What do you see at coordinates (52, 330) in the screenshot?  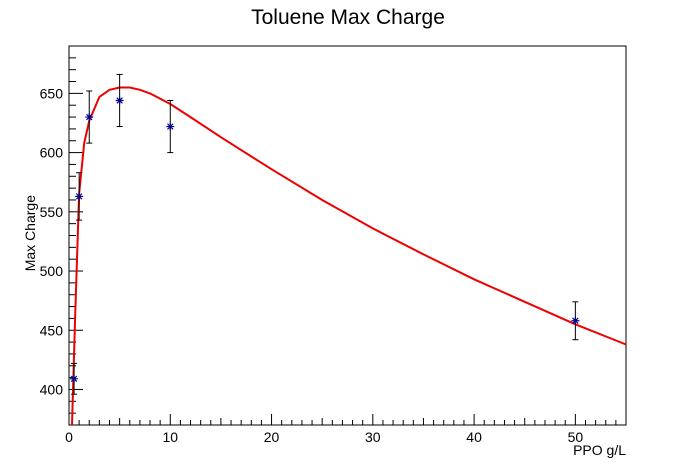 I see `y-tick-label: 450` at bounding box center [52, 330].